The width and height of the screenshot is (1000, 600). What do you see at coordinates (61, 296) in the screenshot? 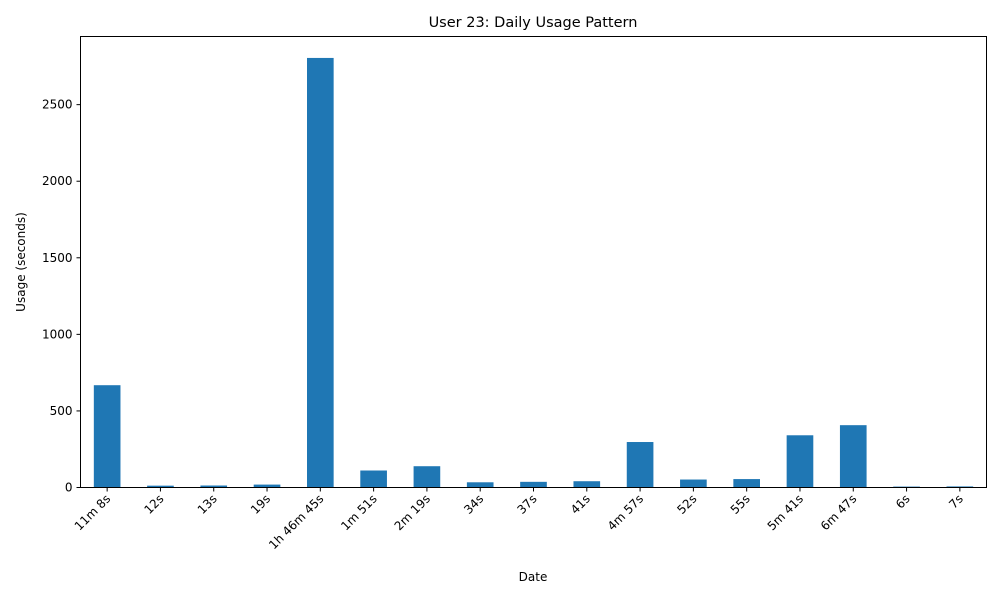
I see `y-axis: 0 500 1000 1500 2000 2500` at bounding box center [61, 296].